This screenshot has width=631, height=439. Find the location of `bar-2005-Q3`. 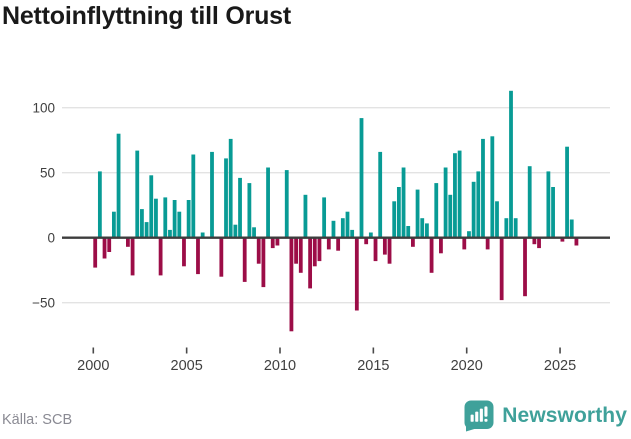

bar-2005-Q3 is located at coordinates (198, 256).